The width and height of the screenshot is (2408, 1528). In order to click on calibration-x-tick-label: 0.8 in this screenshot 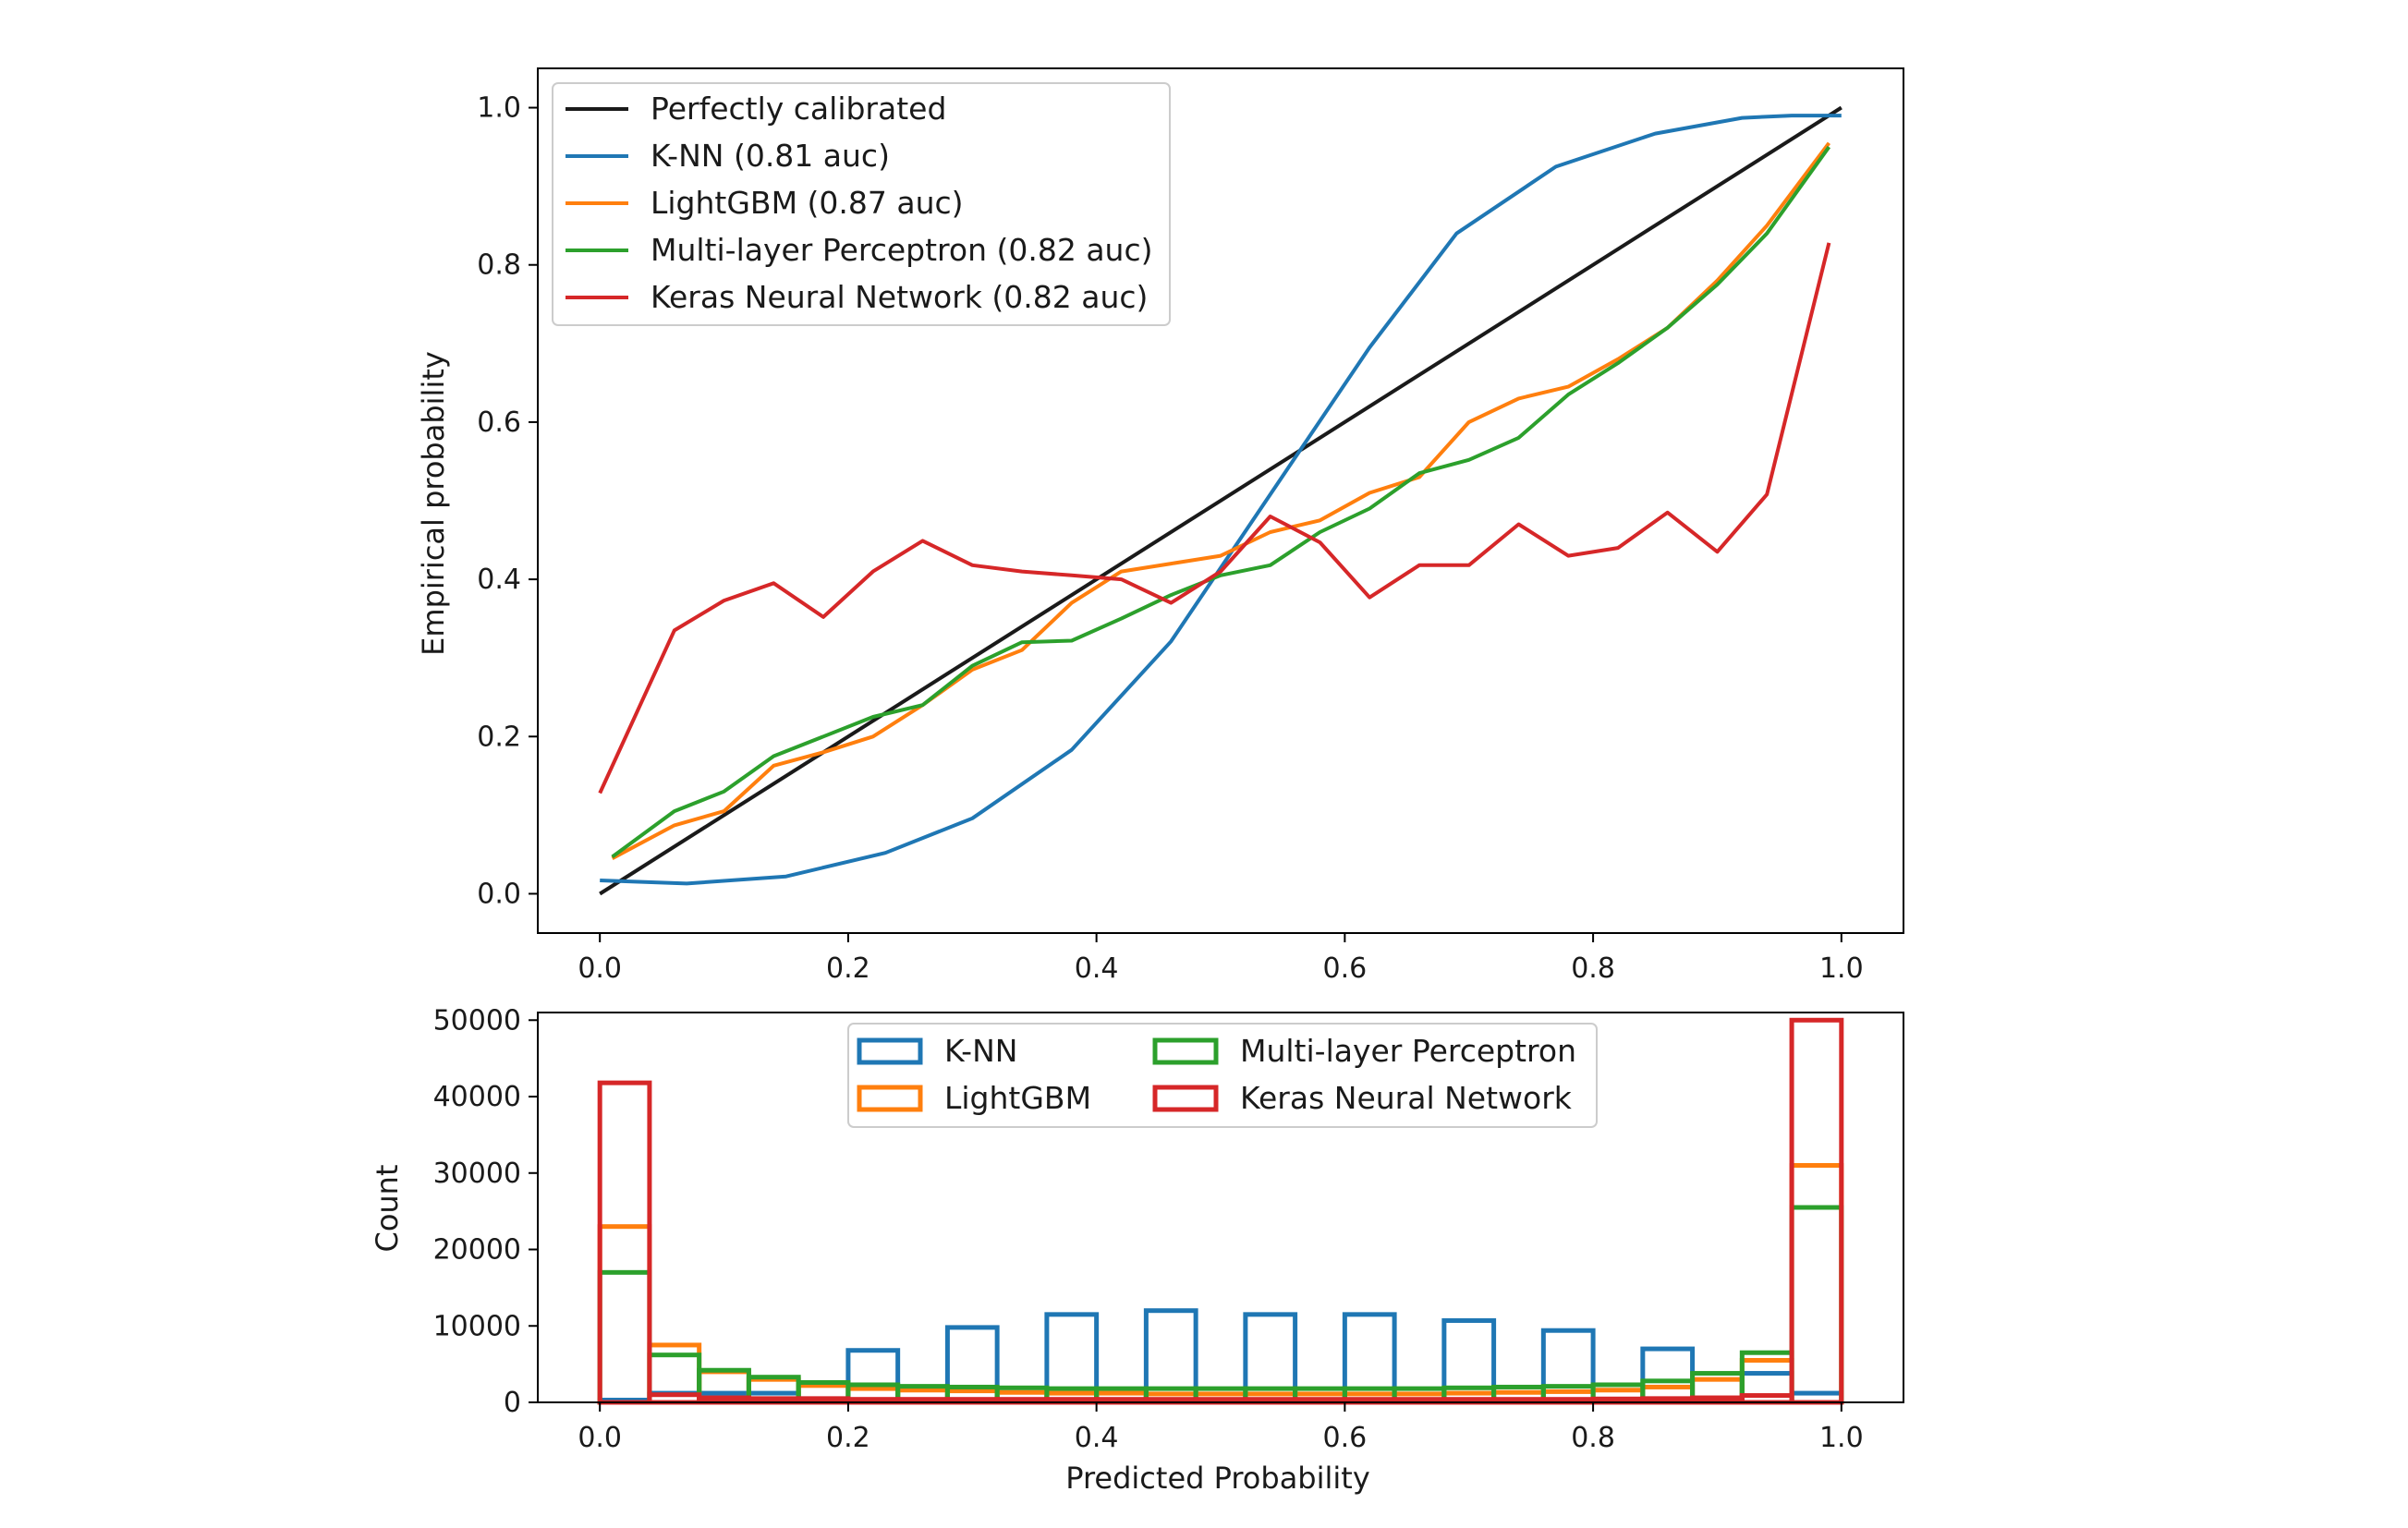, I will do `click(1593, 968)`.